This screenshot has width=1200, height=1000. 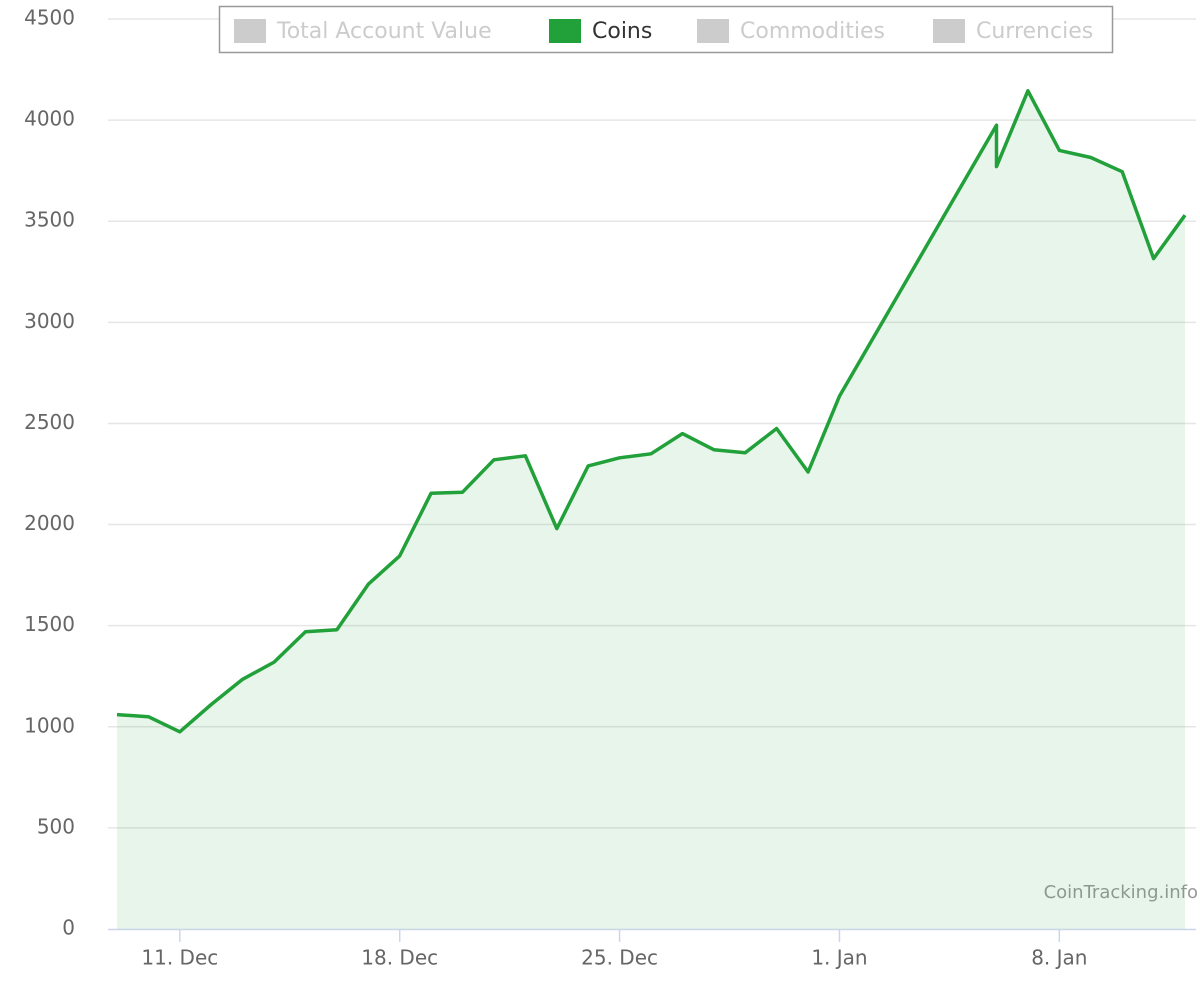 I want to click on x-tick-label: 25. Dec, so click(x=619, y=958).